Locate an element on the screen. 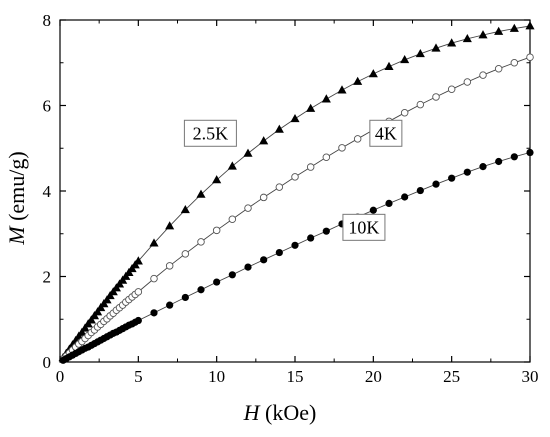 This screenshot has height=437, width=550. x-tick-label: 5 is located at coordinates (138, 376).